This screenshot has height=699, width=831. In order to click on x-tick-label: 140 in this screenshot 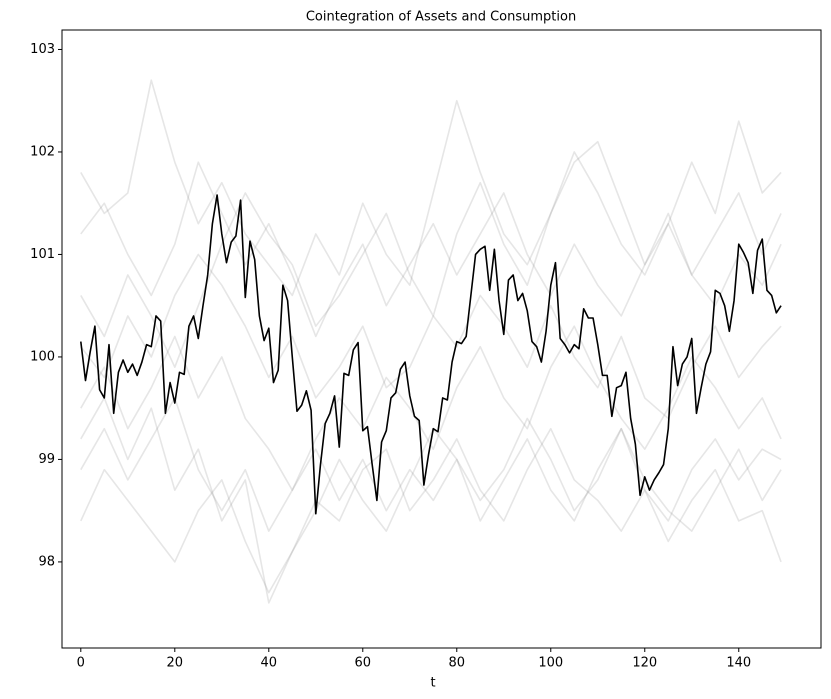, I will do `click(738, 663)`.